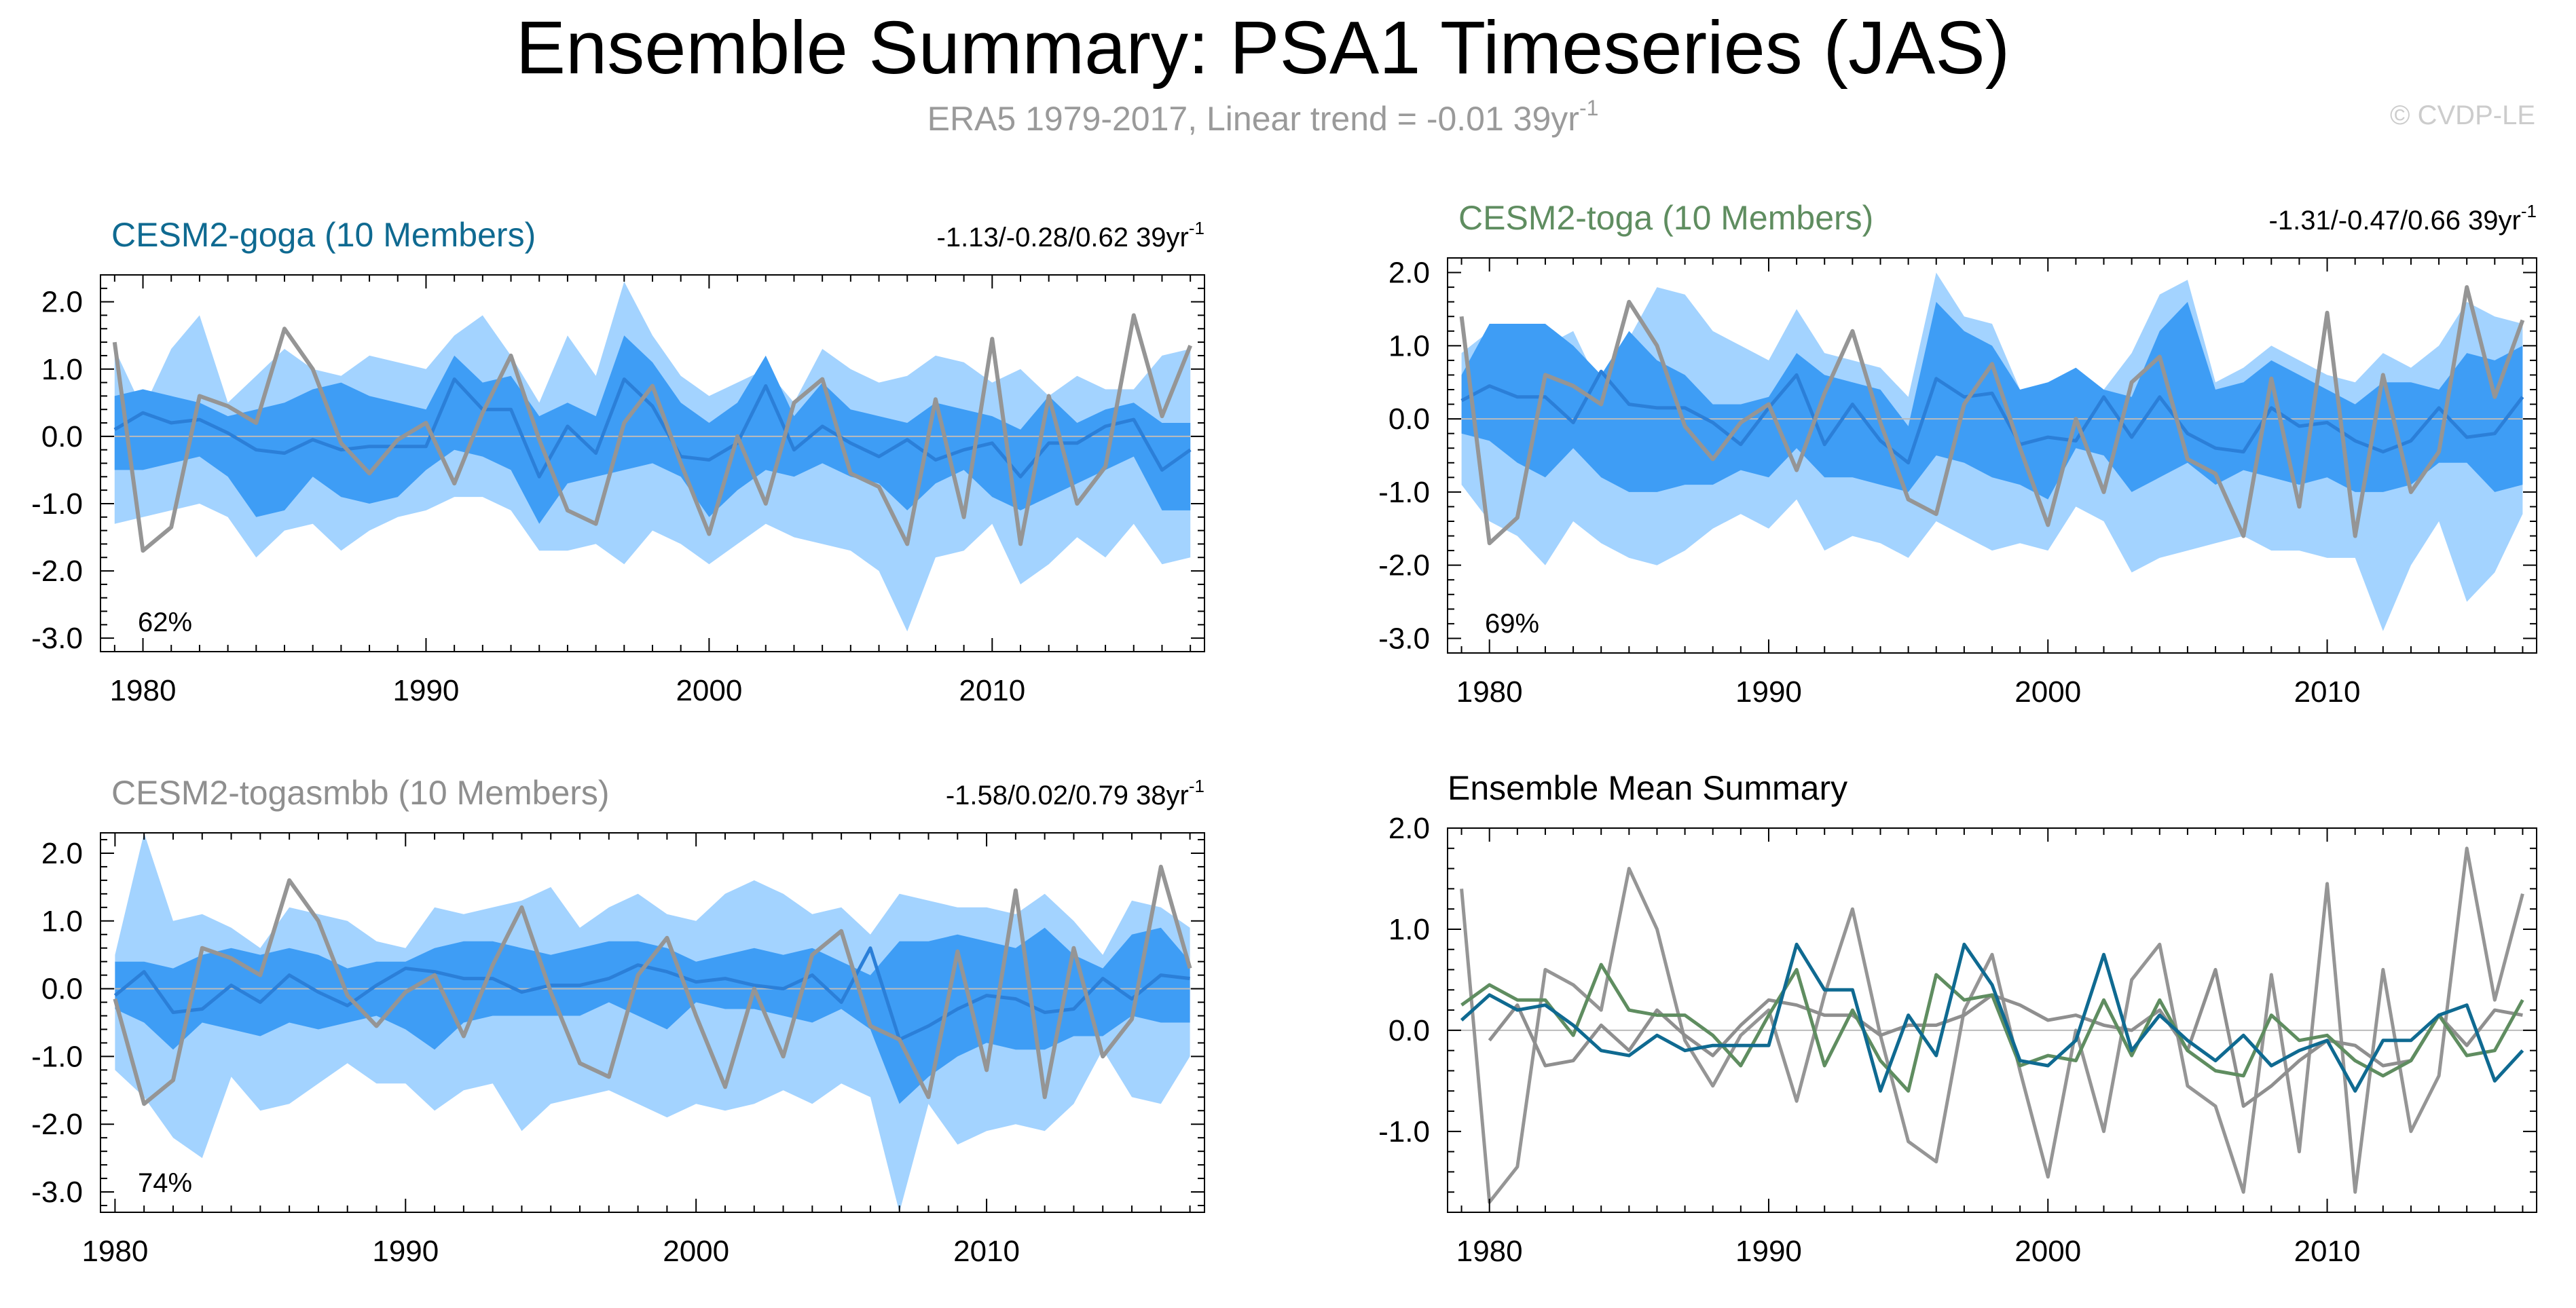  Describe the element at coordinates (1589, 108) in the screenshot. I see `figure-subtitle-sup: -1` at that location.